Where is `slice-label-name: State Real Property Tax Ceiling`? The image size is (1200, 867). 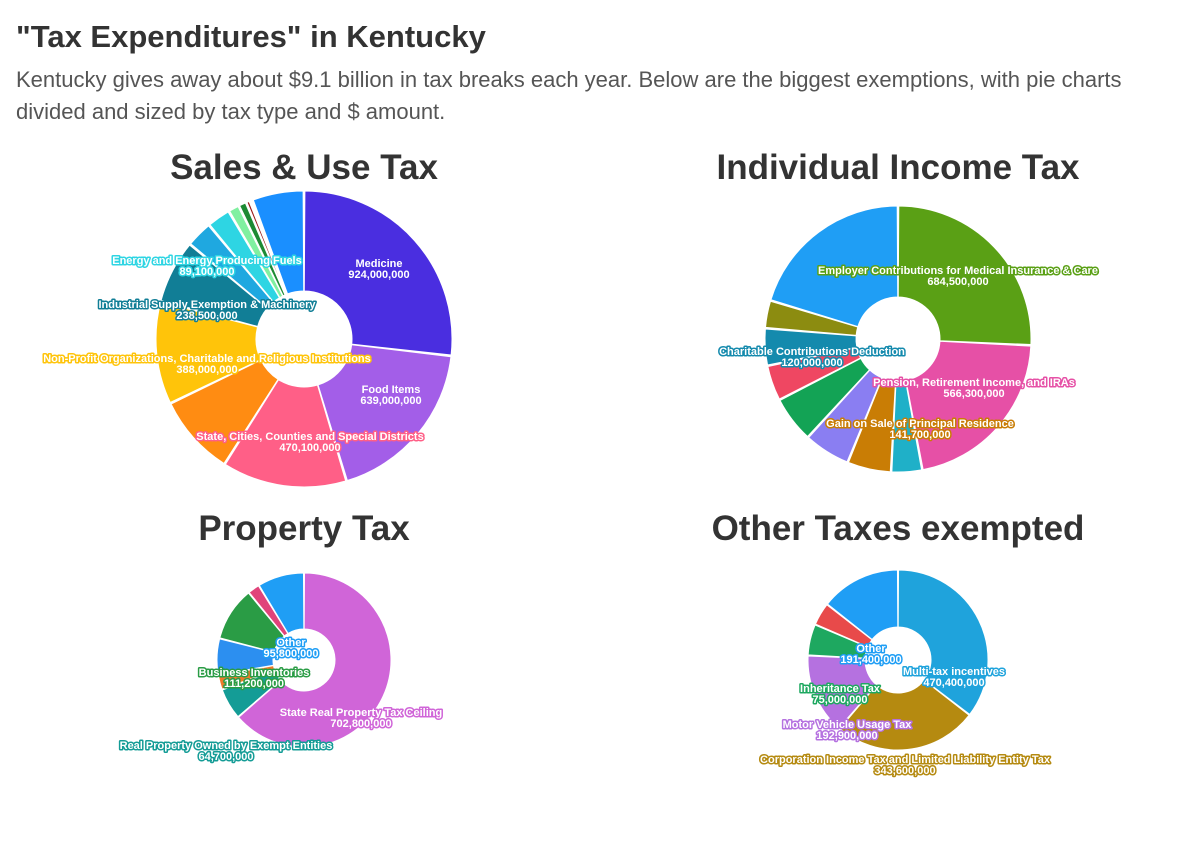
slice-label-name: State Real Property Tax Ceiling is located at coordinates (361, 713).